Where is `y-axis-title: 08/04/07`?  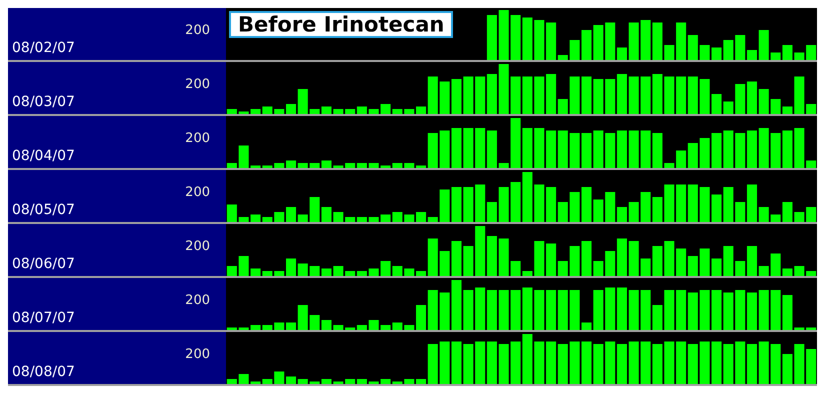
y-axis-title: 08/04/07 is located at coordinates (43, 156).